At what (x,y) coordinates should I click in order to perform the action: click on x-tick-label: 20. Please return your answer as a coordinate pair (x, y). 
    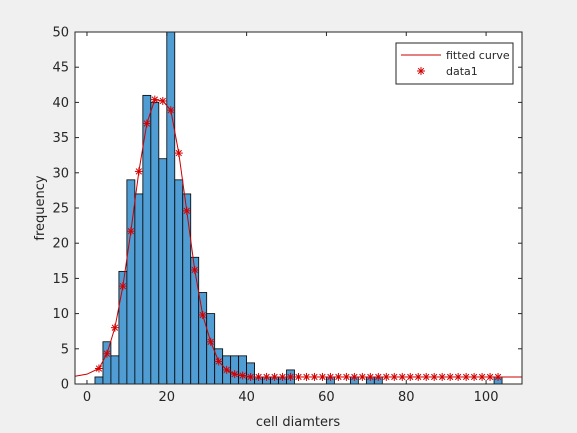
    Looking at the image, I should click on (167, 397).